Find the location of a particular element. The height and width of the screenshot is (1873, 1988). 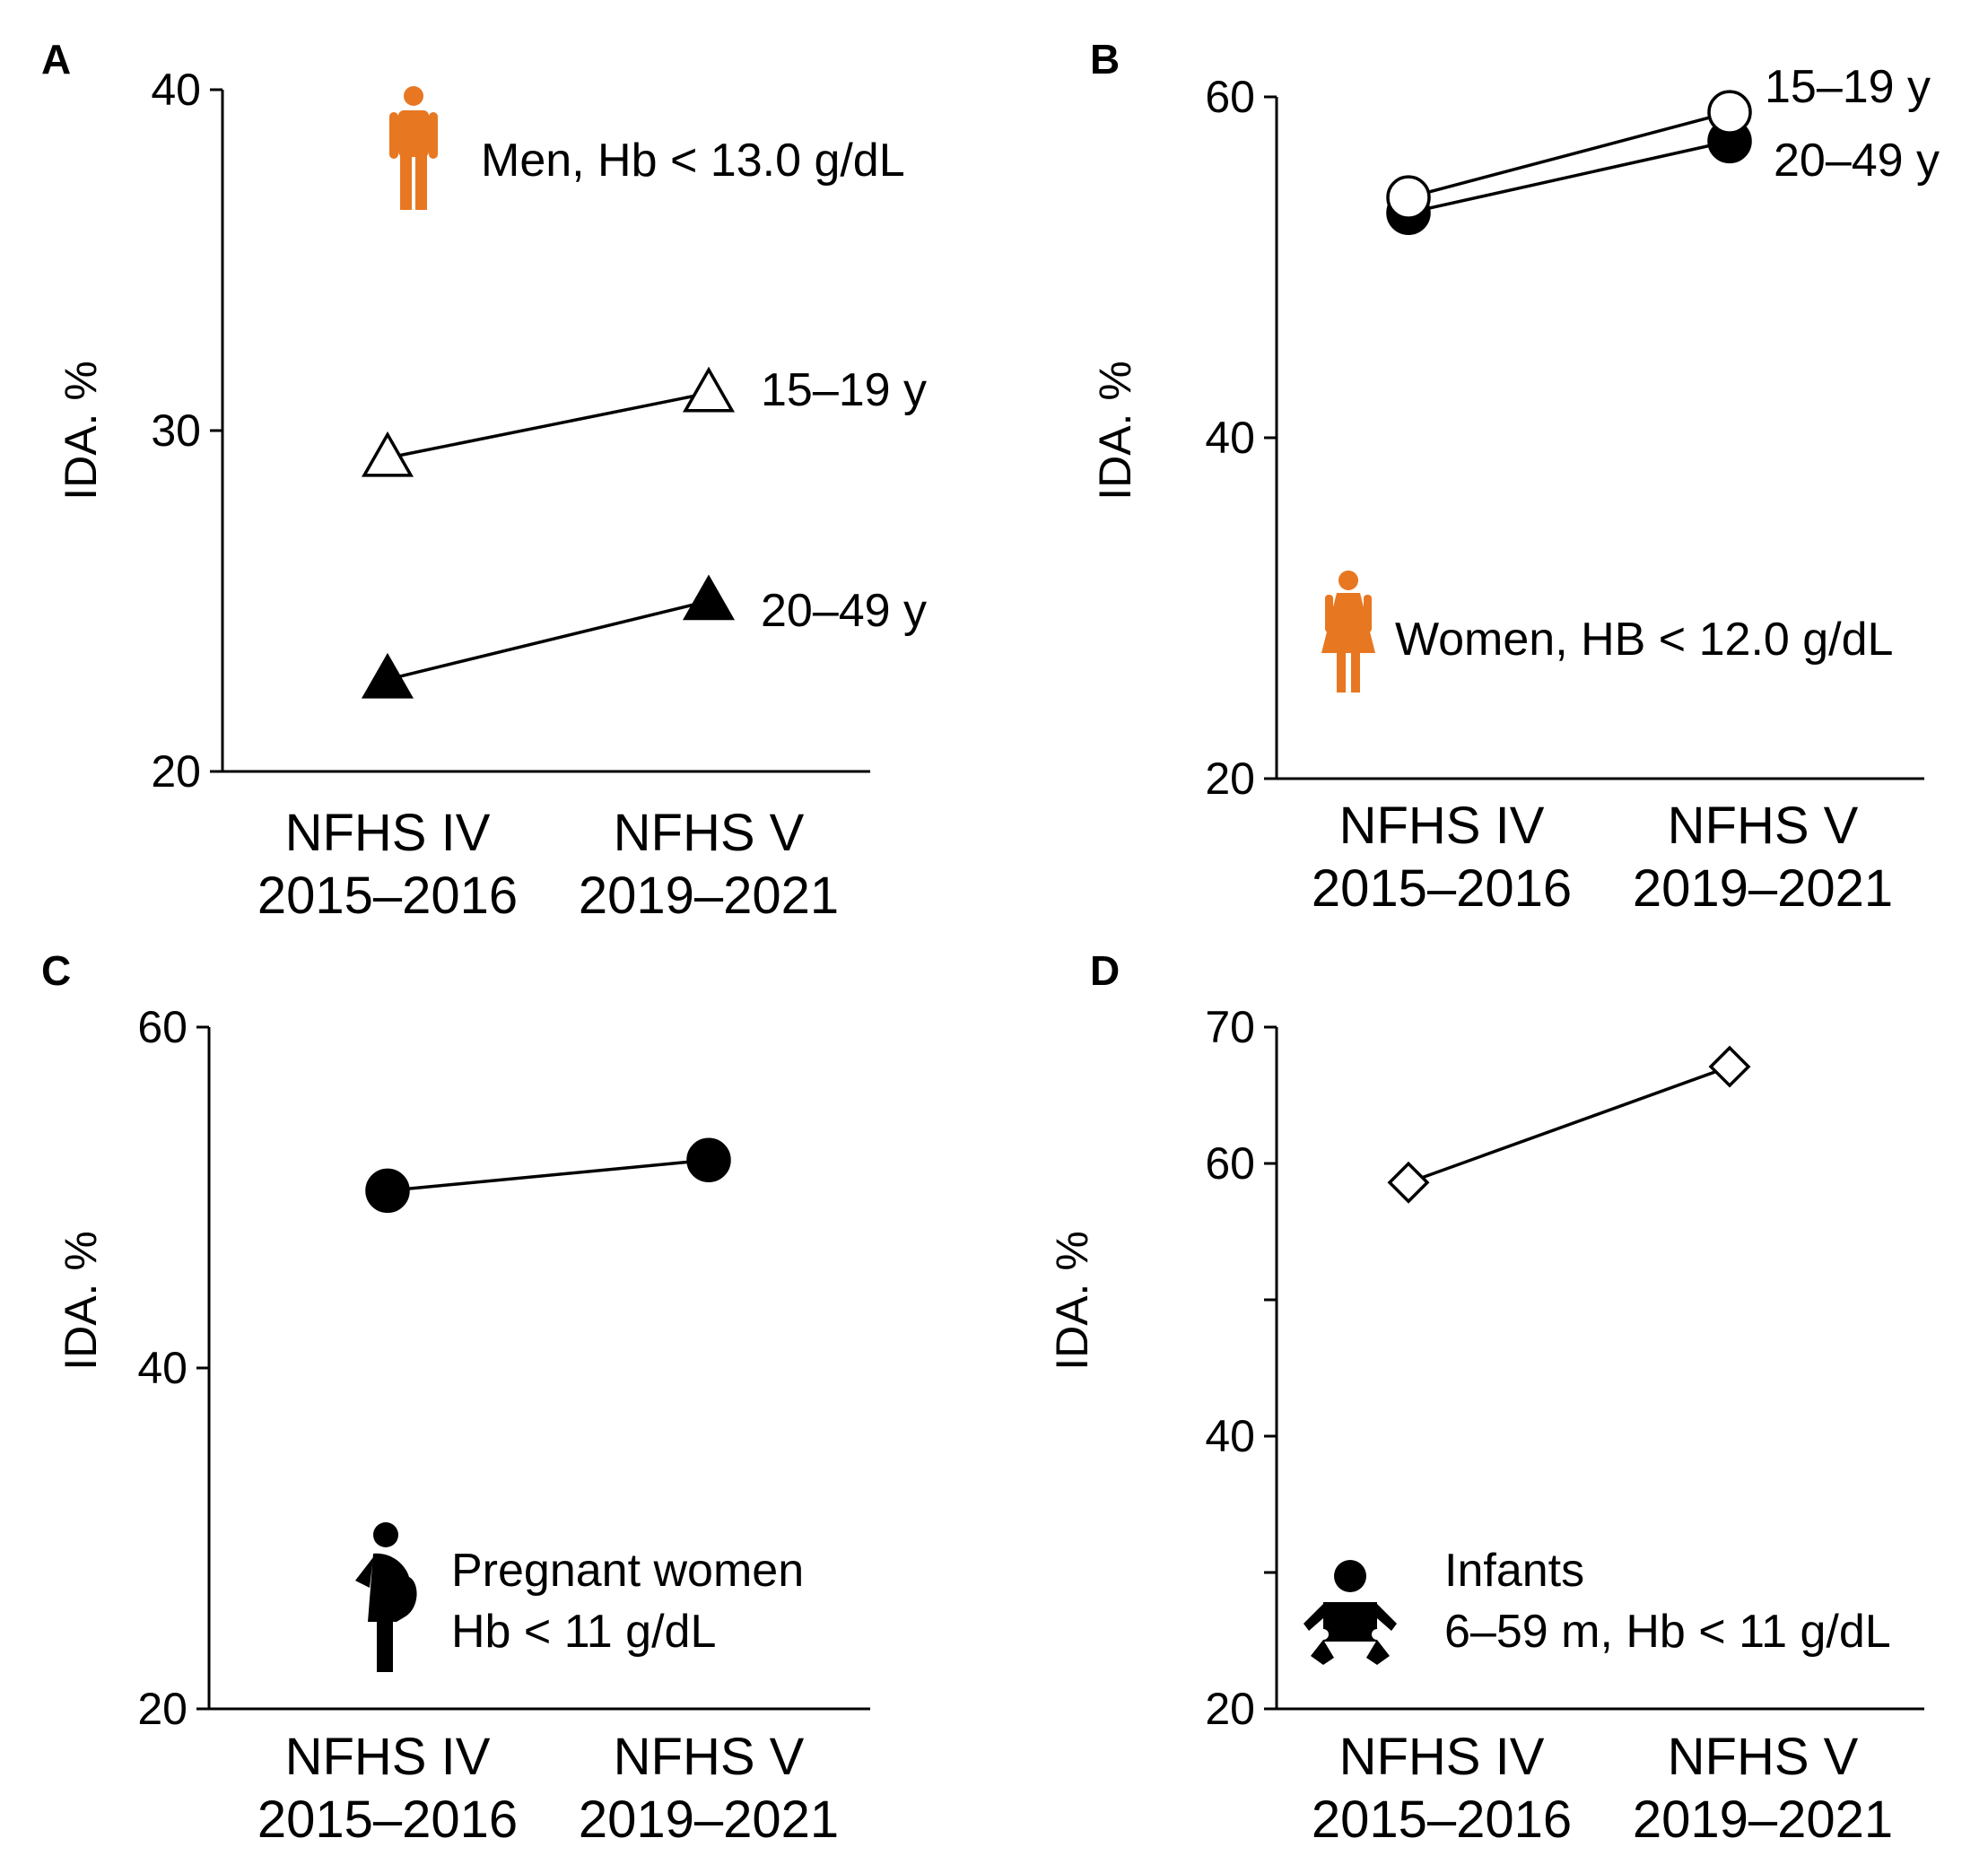

panel-a-x-cat-1-name: NFHS IV is located at coordinates (388, 833).